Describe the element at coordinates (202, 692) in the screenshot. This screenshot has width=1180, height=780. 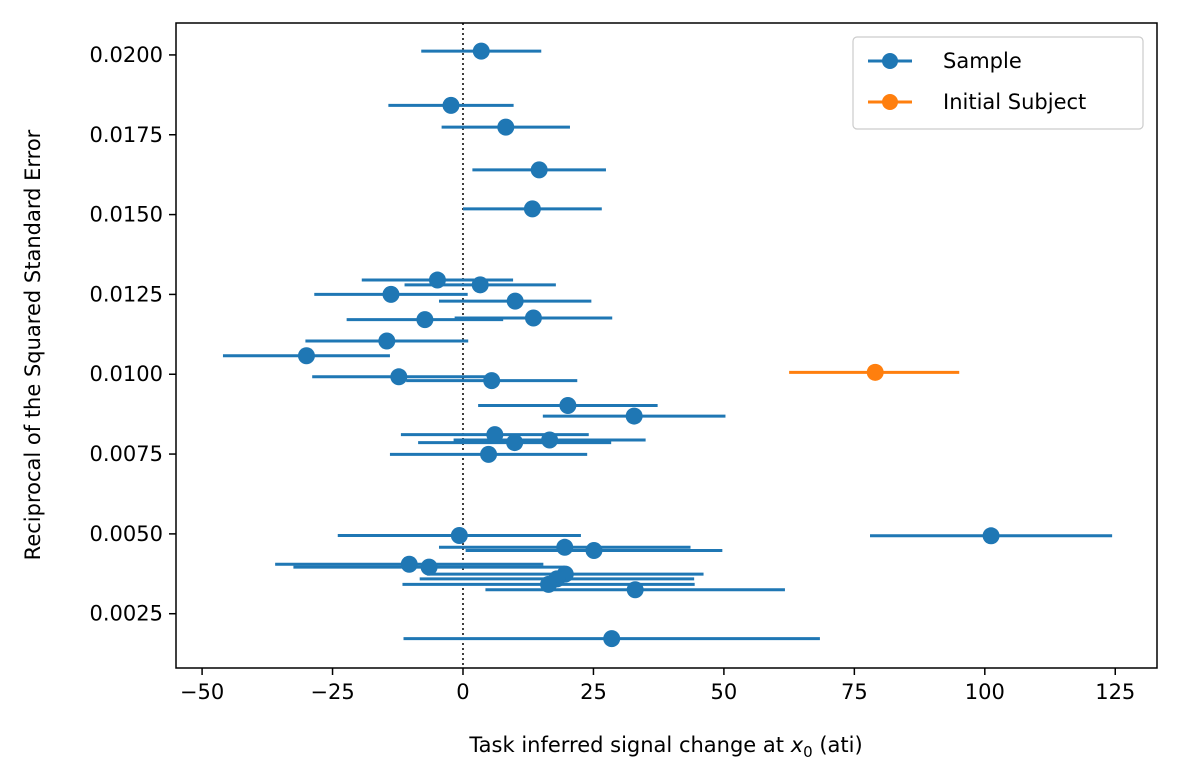
I see `x-tick-label: −50` at that location.